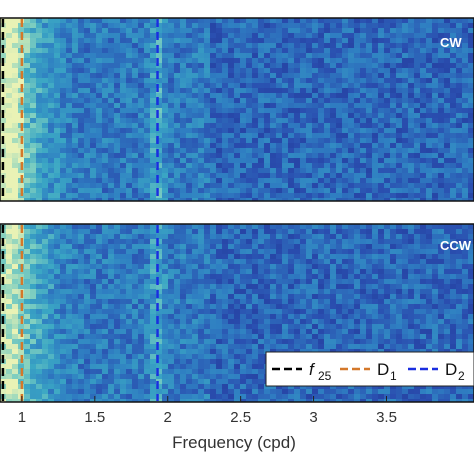 This screenshot has width=474, height=474. Describe the element at coordinates (80, 109) in the screenshot. I see `cw-reference-lines` at that location.